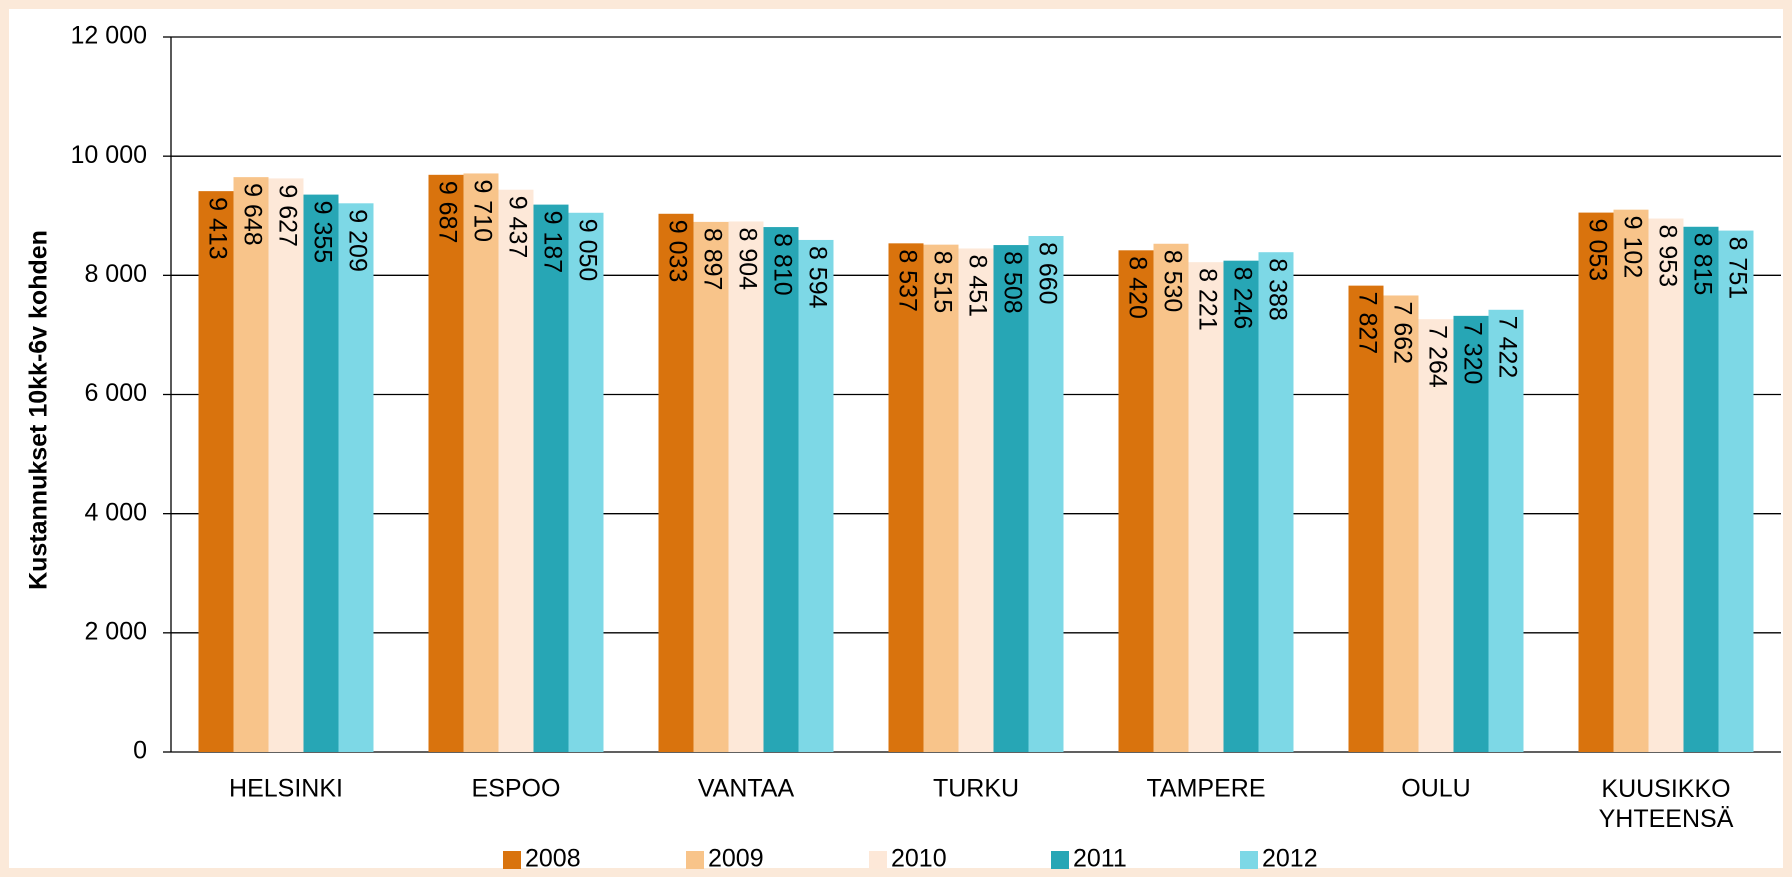 This screenshot has height=877, width=1792. I want to click on y-tick-label: 2 000, so click(115, 631).